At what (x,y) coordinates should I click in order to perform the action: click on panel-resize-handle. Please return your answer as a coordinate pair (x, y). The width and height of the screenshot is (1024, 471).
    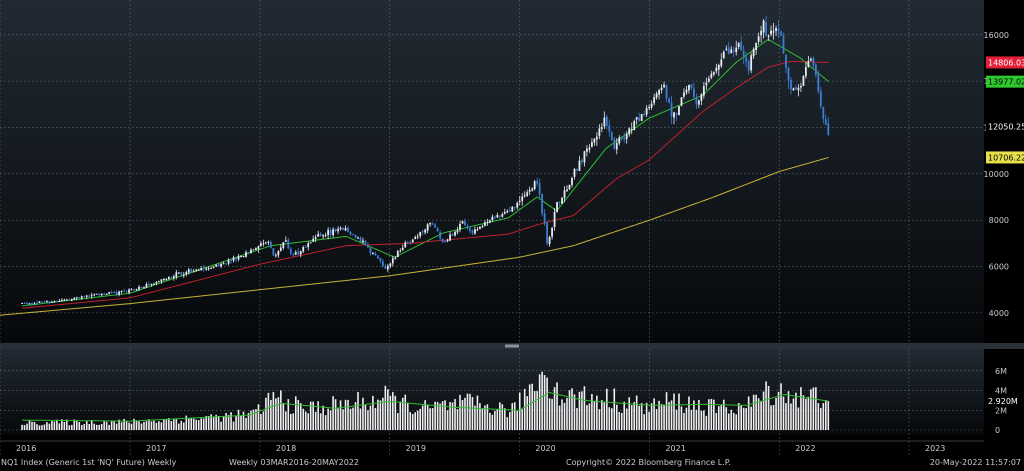
    Looking at the image, I should click on (512, 346).